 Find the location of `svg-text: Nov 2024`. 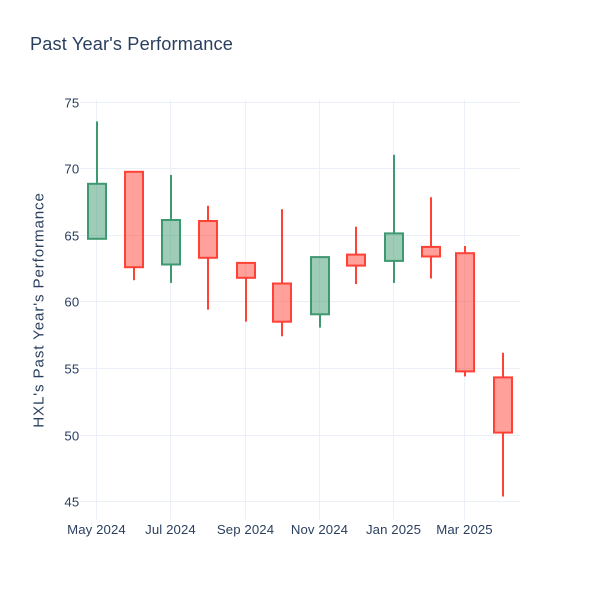

svg-text: Nov 2024 is located at coordinates (319, 529).